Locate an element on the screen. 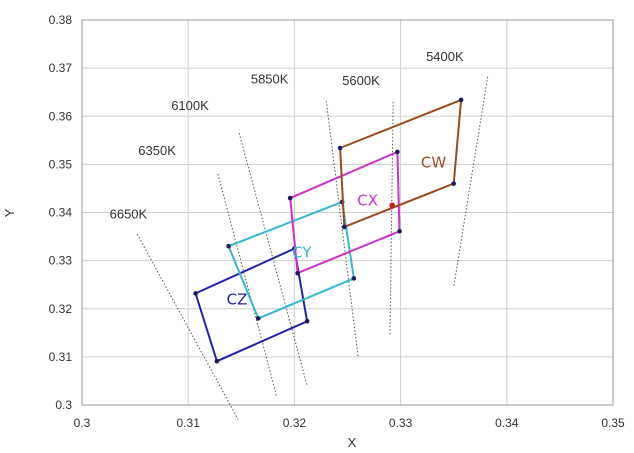 This screenshot has width=634, height=453. y-tick-label: 0.32 is located at coordinates (61, 309).